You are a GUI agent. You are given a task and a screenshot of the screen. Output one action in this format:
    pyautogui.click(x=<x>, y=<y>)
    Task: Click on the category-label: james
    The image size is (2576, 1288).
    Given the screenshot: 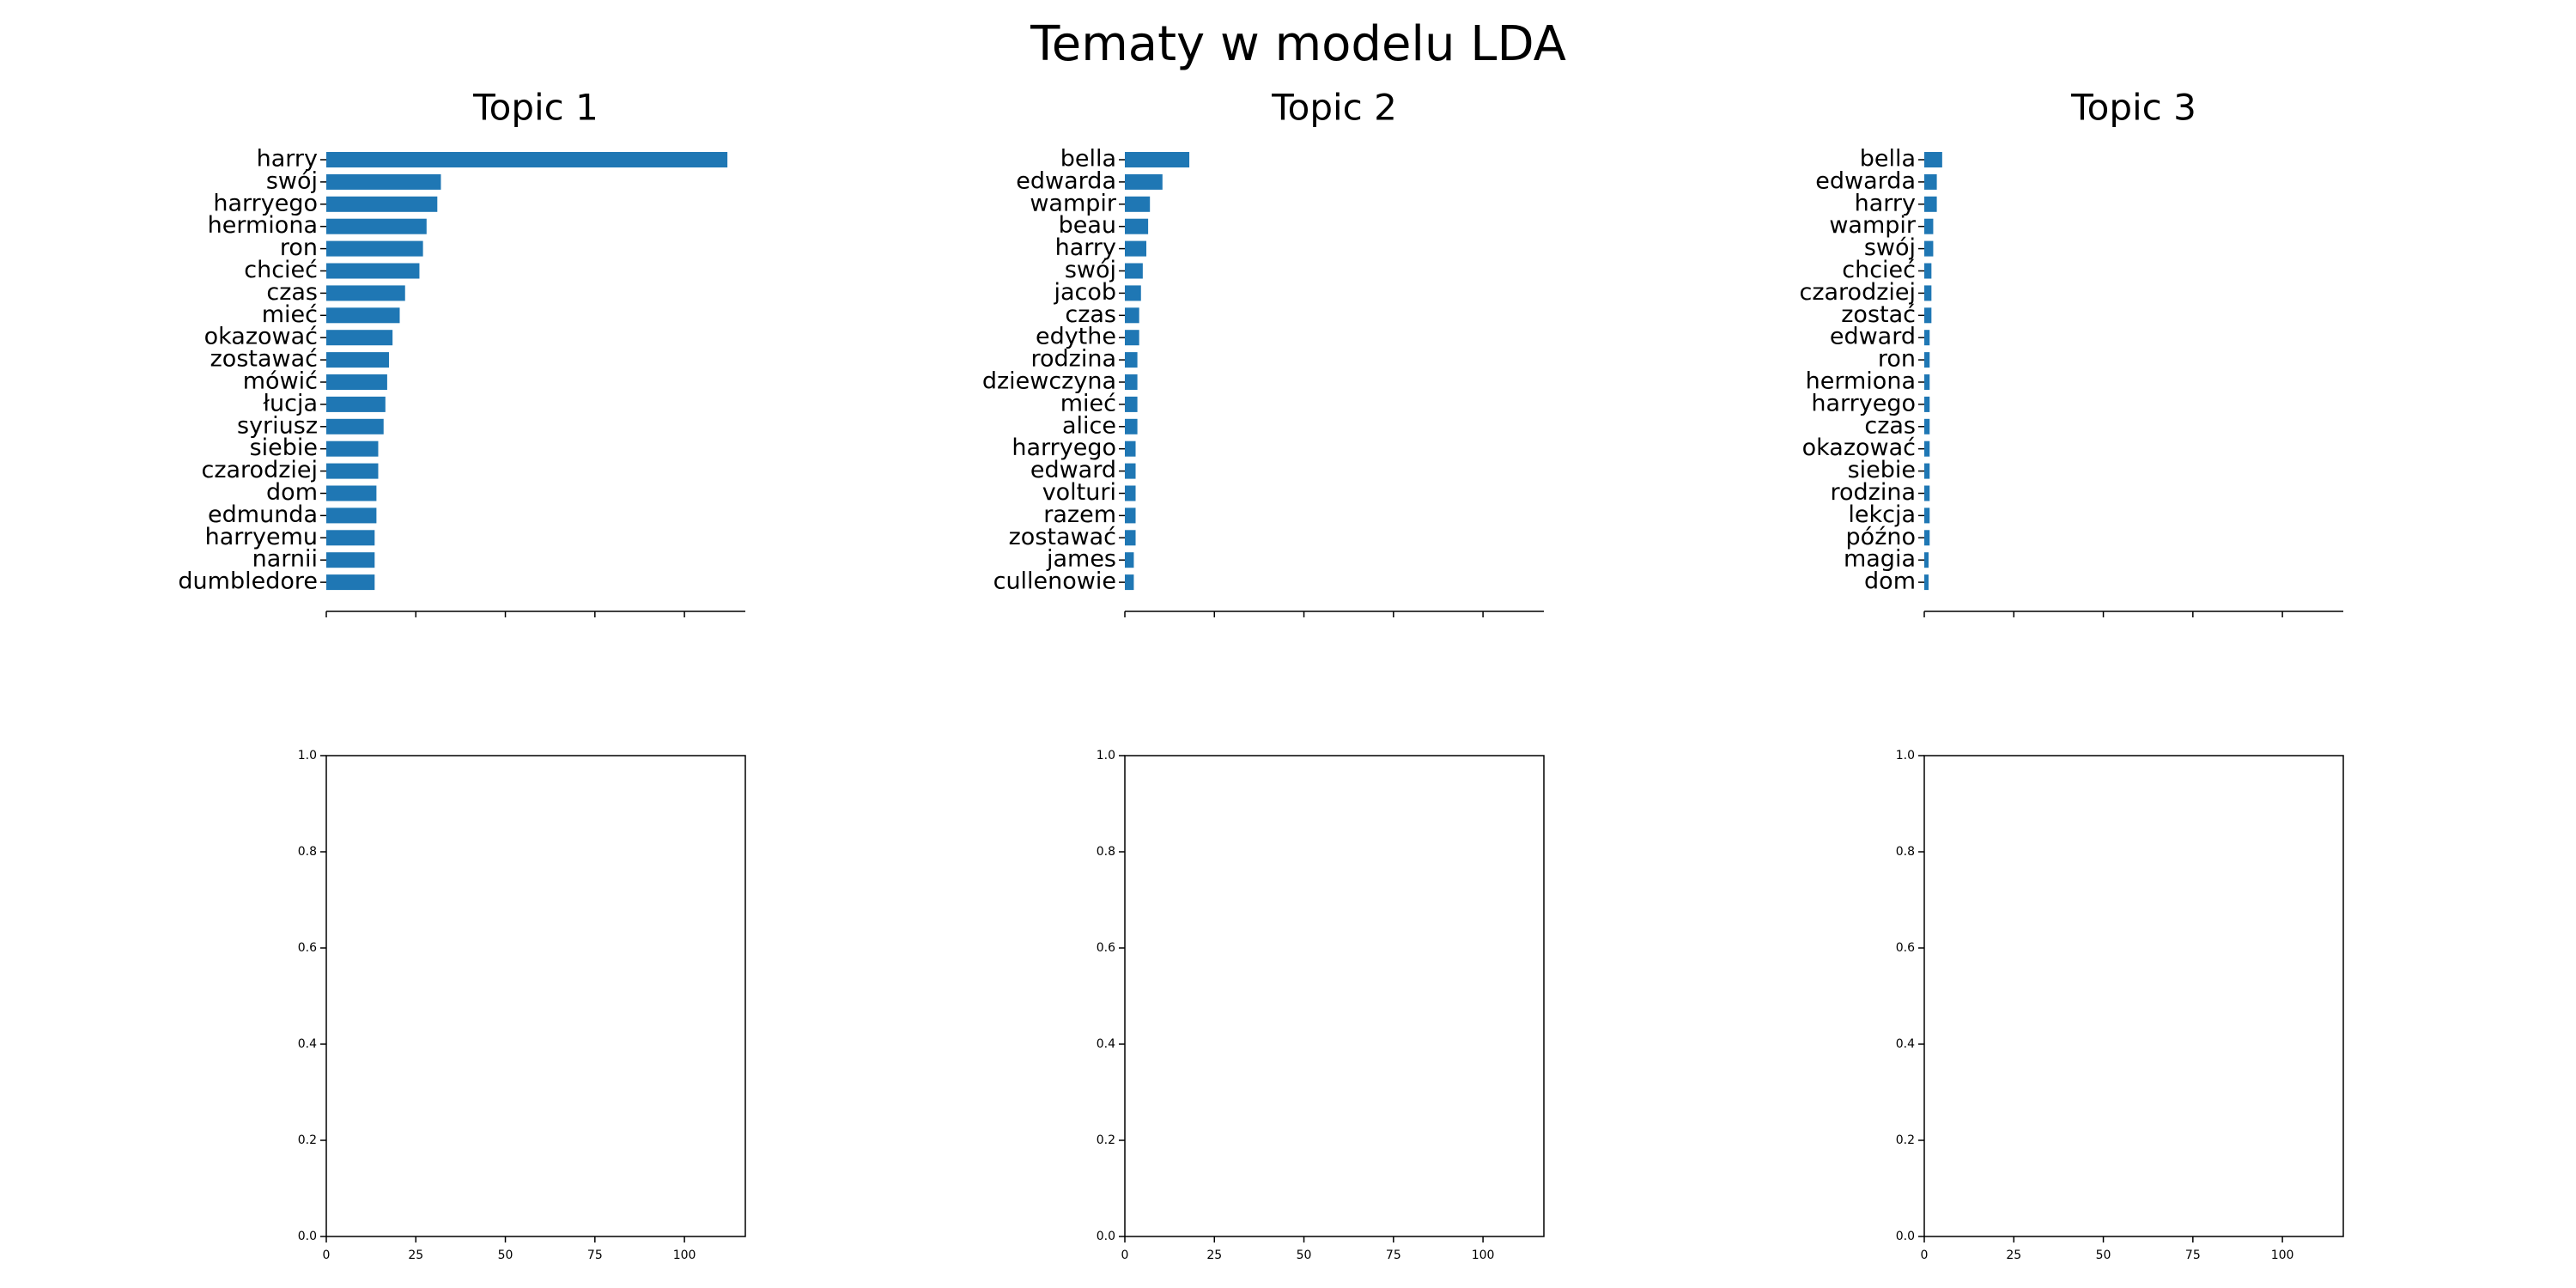 What is the action you would take?
    pyautogui.click(x=1081, y=559)
    